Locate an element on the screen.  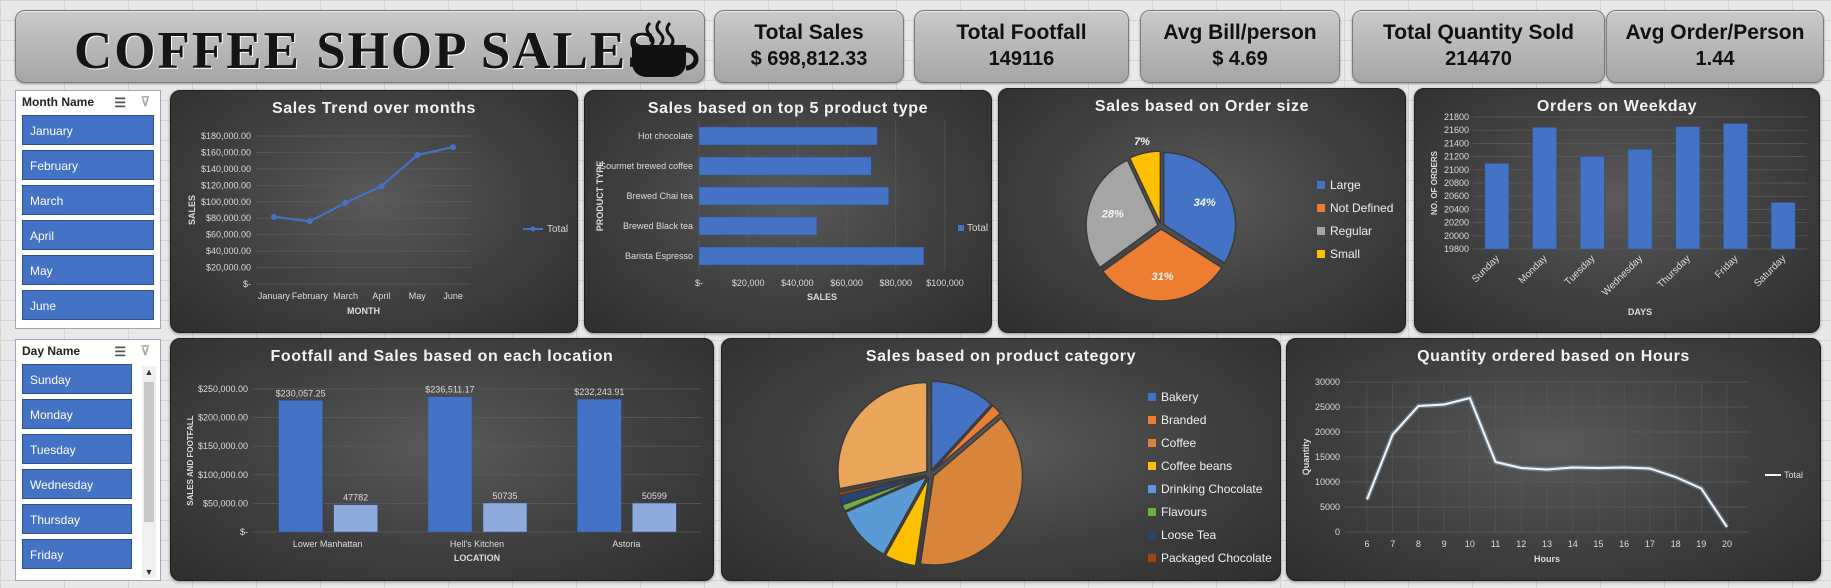
series-line is located at coordinates (1547, 462).